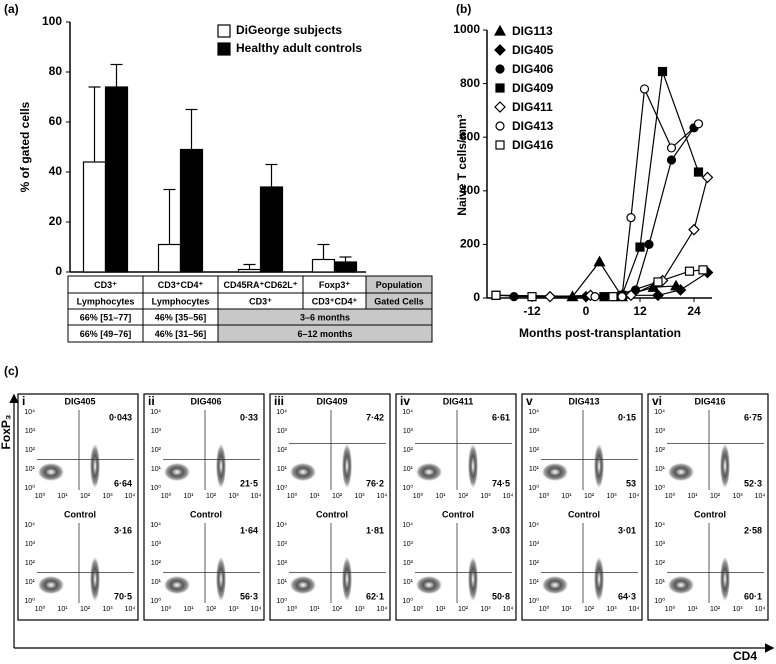  What do you see at coordinates (501, 530) in the screenshot?
I see `upper-right-percent: 3·03` at bounding box center [501, 530].